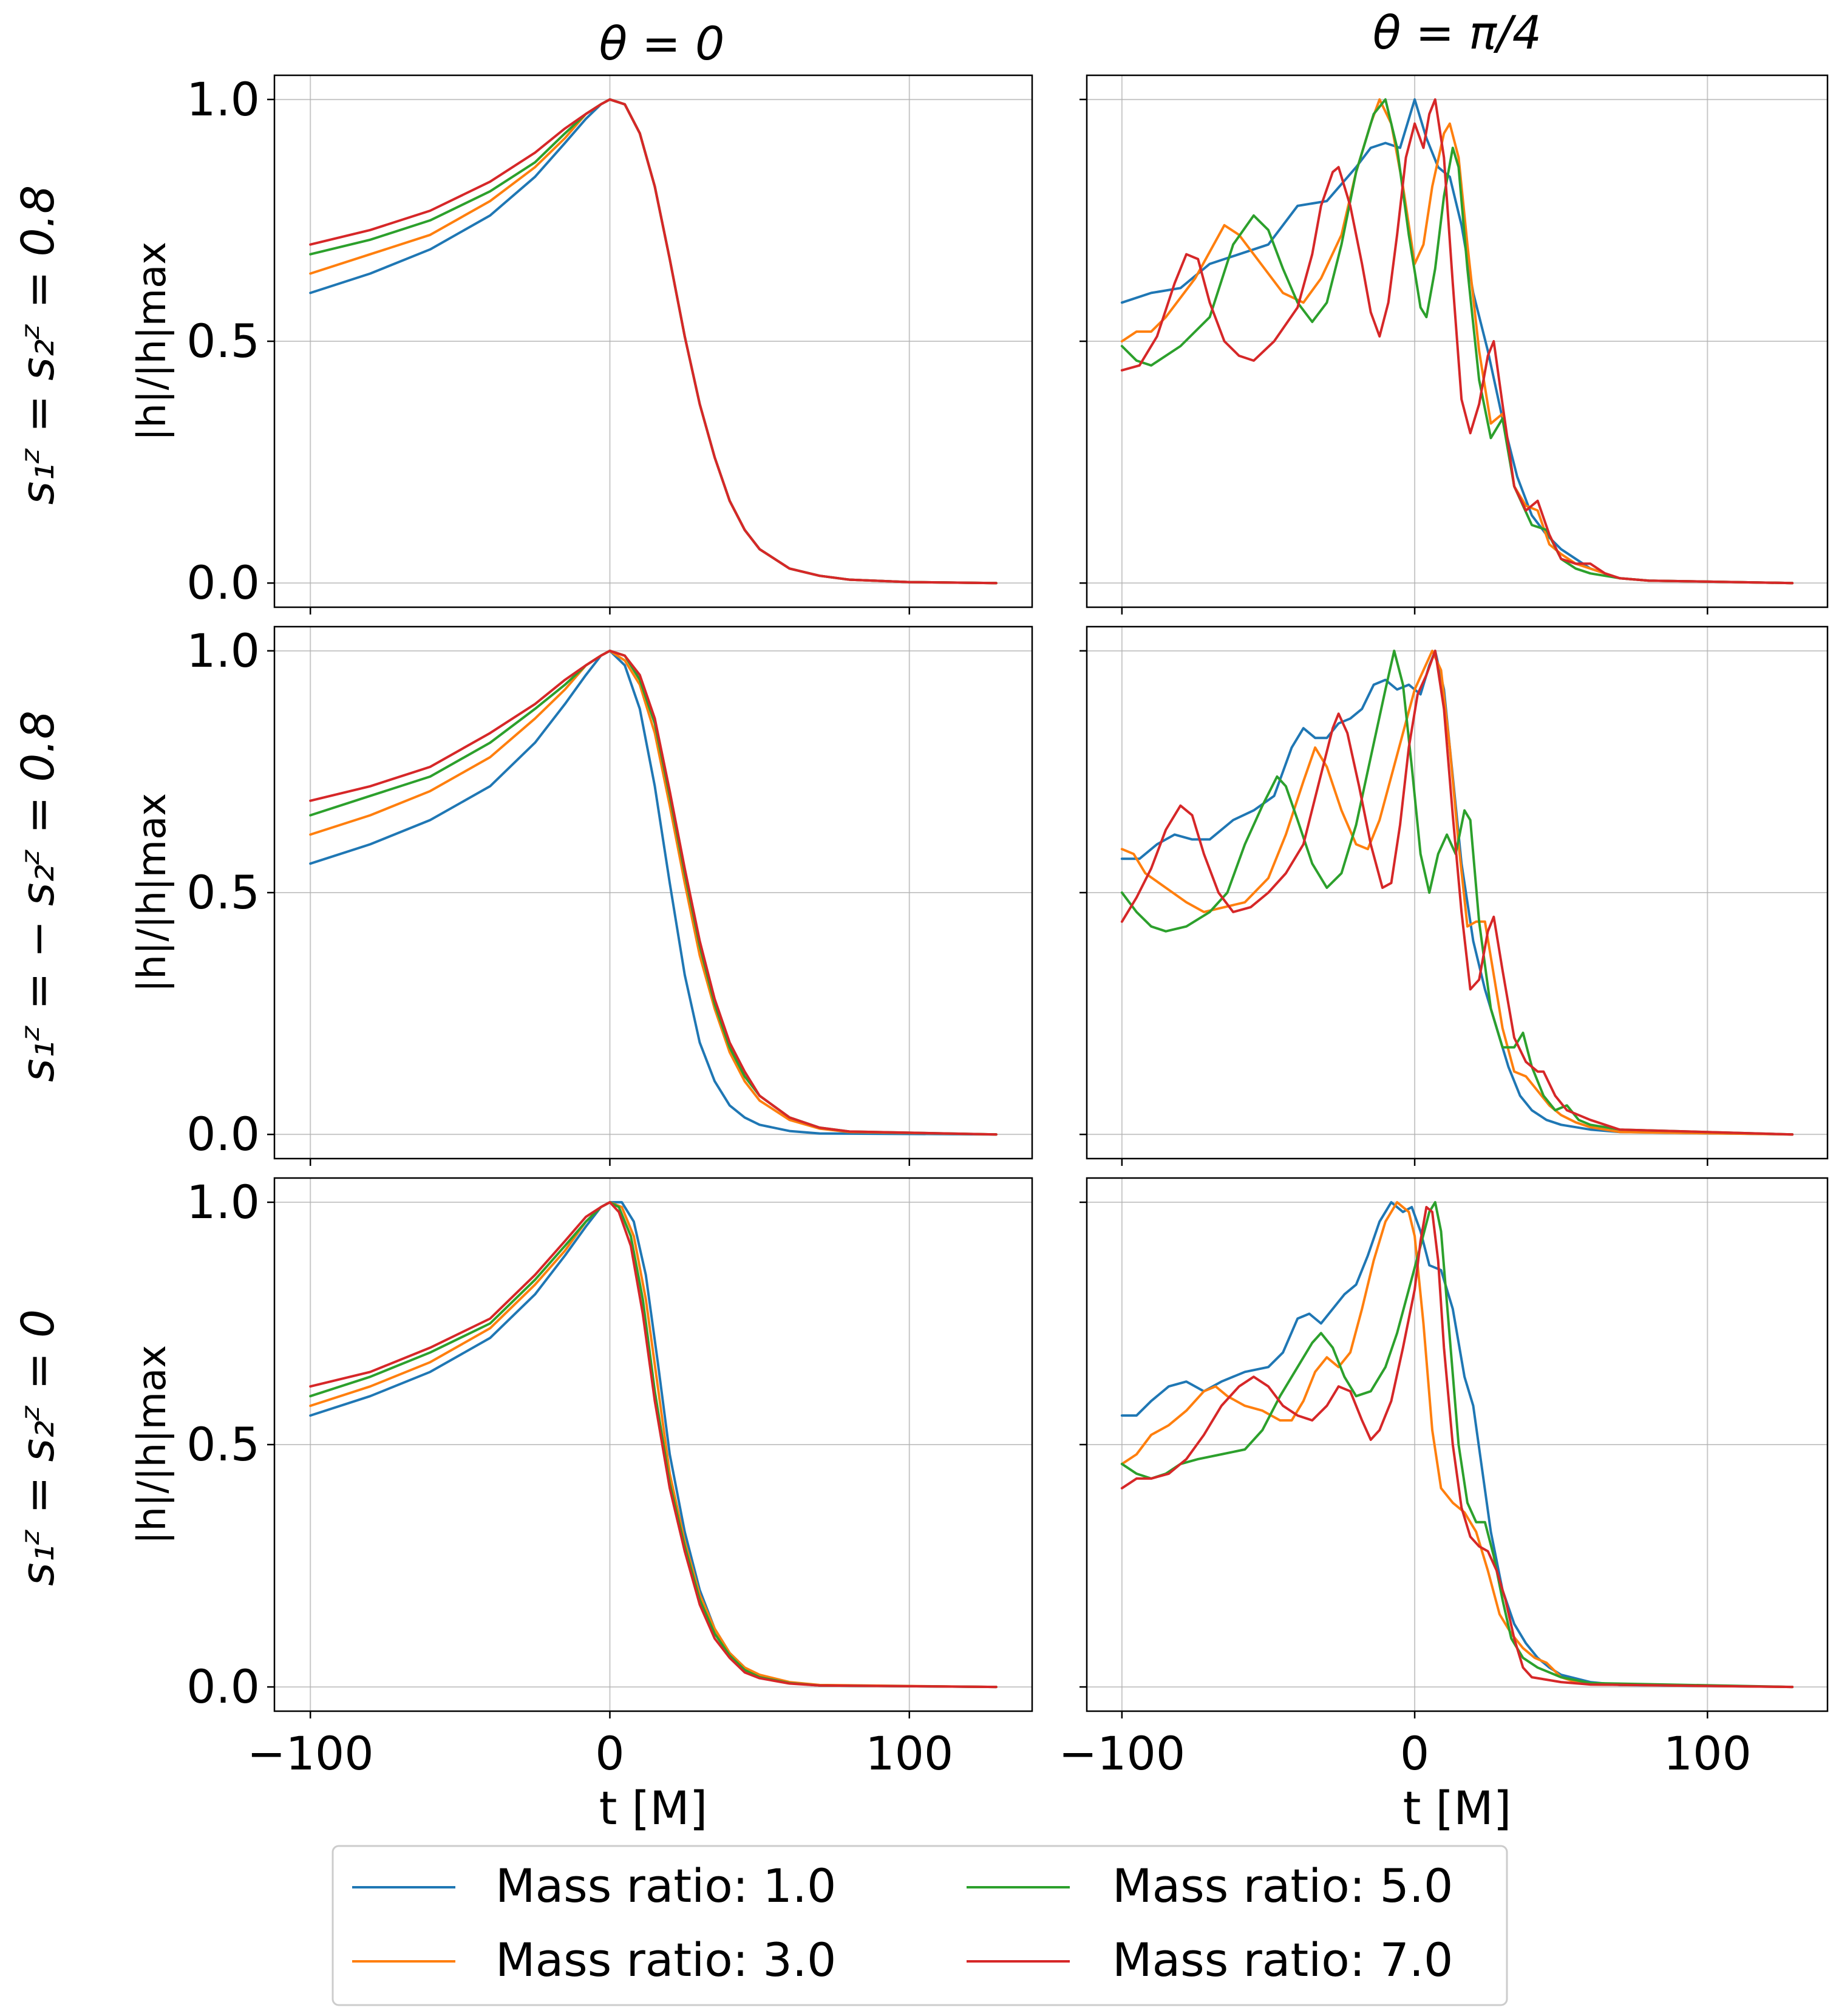 This screenshot has height=2016, width=1836. I want to click on subplot-row1-col1, so click(1454, 895).